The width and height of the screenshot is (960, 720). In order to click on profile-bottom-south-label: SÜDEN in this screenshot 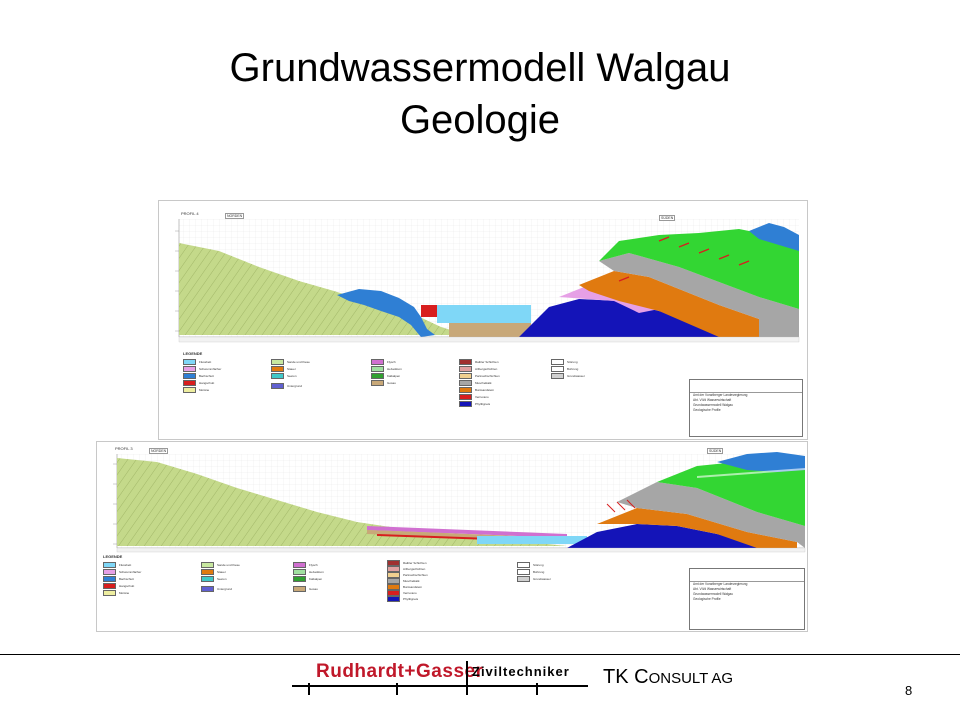, I will do `click(715, 451)`.